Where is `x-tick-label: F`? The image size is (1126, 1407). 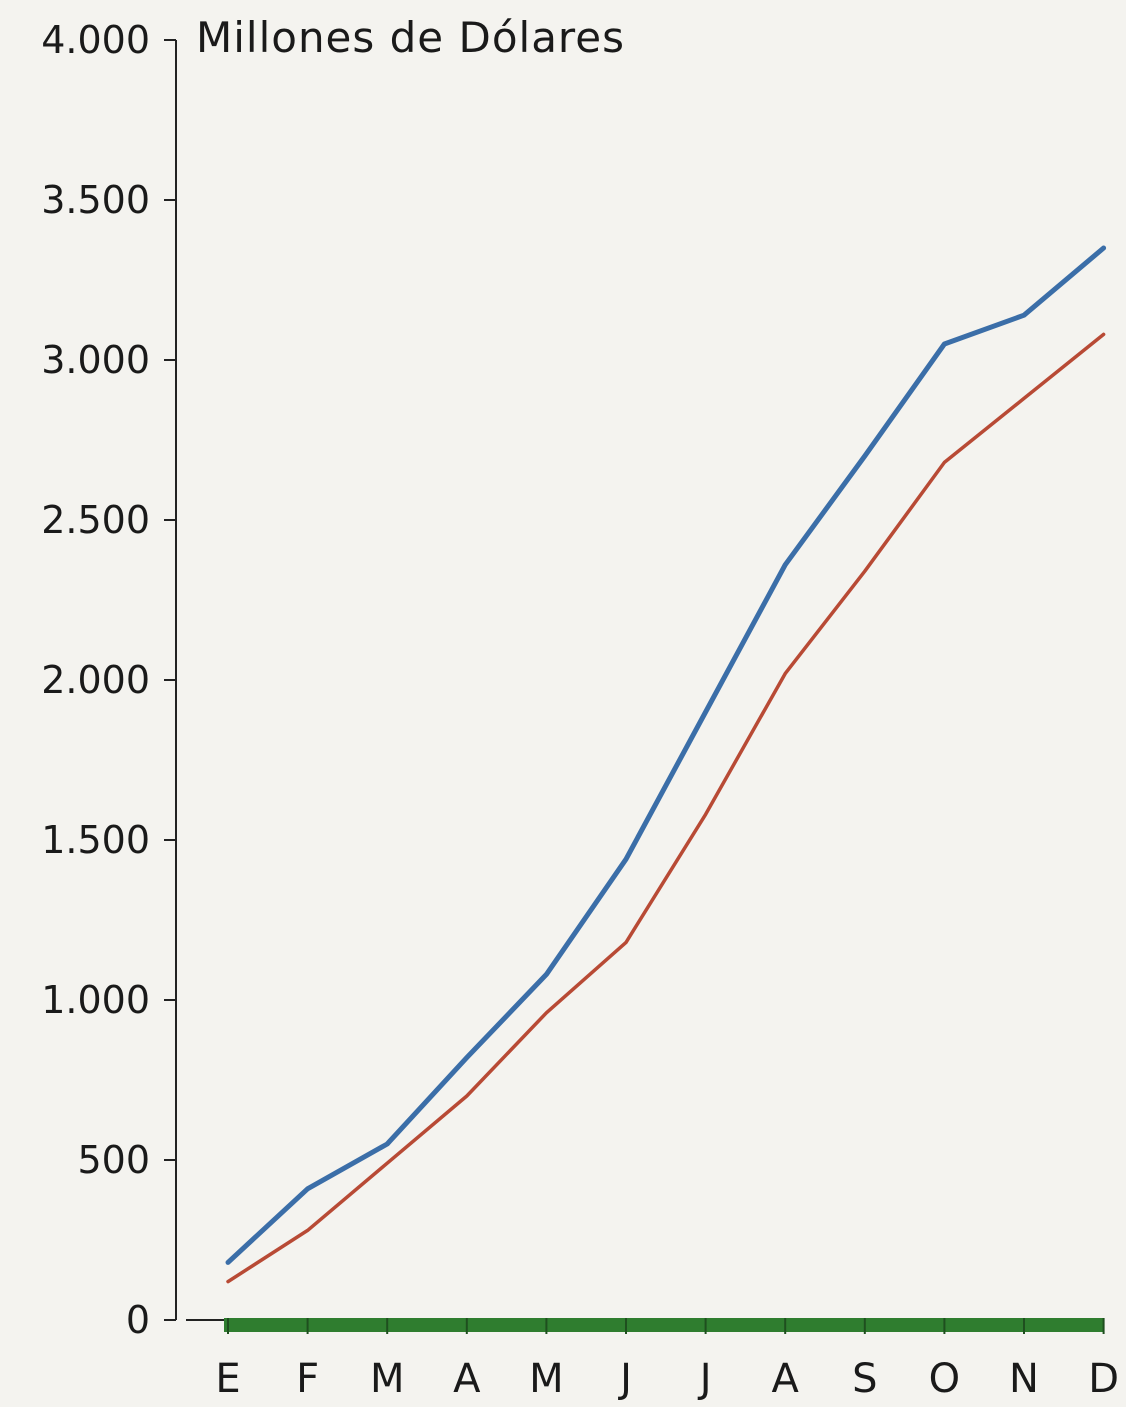
x-tick-label: F is located at coordinates (307, 1379).